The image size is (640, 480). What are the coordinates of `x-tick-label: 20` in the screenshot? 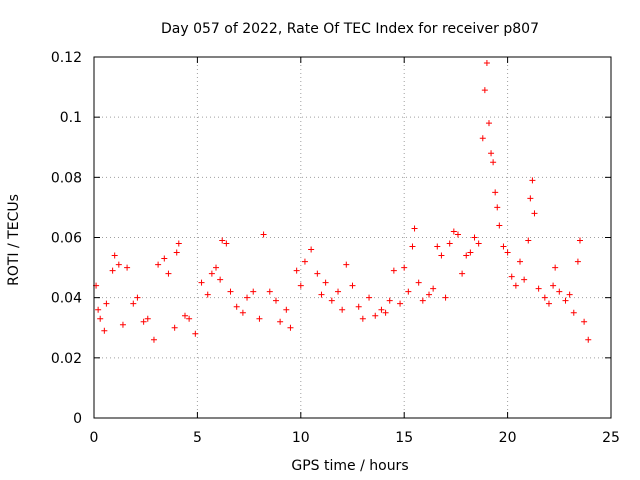 It's located at (508, 438).